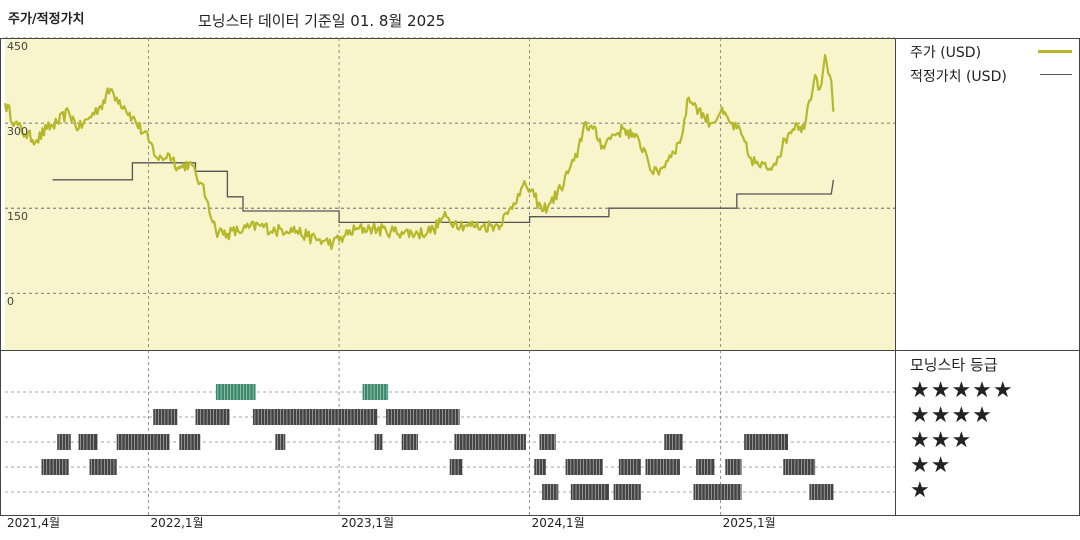  Describe the element at coordinates (17, 217) in the screenshot. I see `y-tick-label: 150` at that location.